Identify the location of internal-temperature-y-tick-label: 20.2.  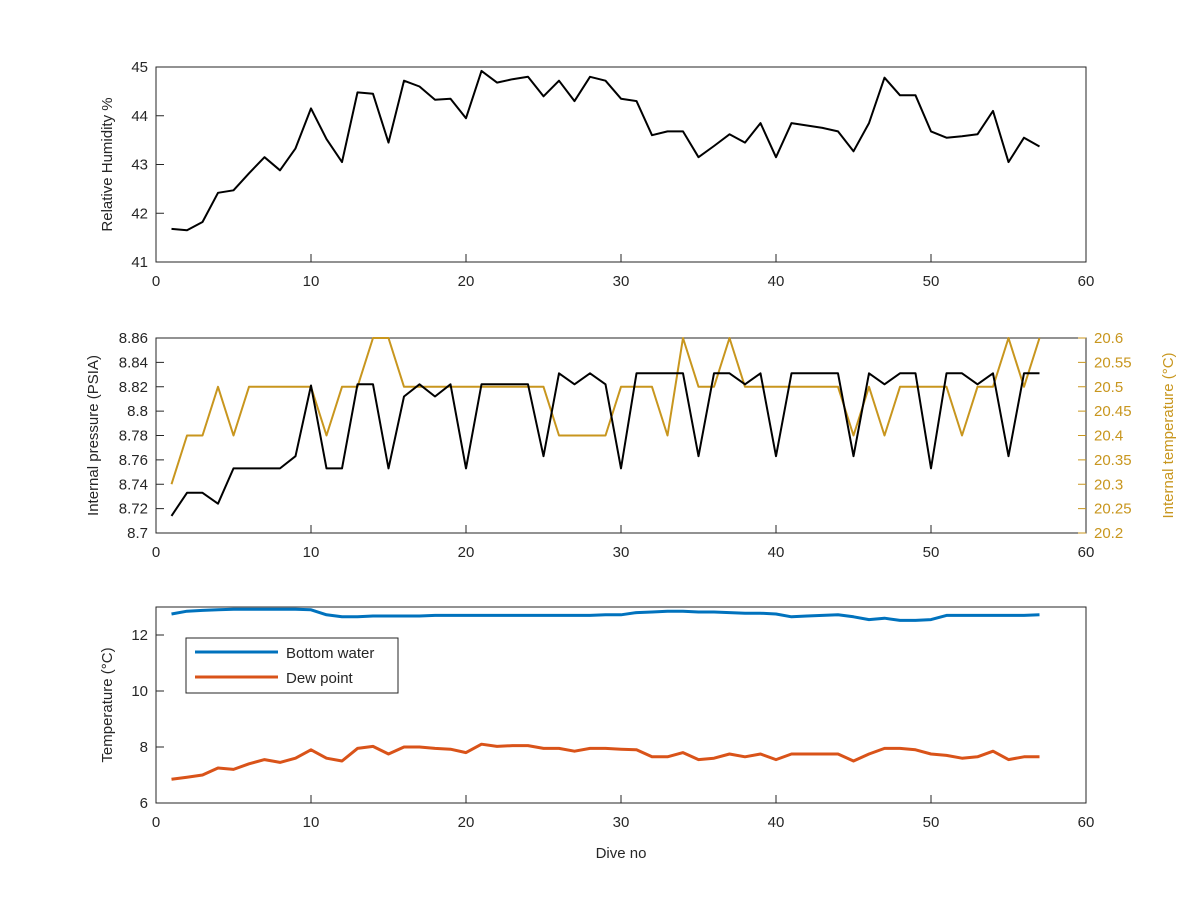
(1108, 533).